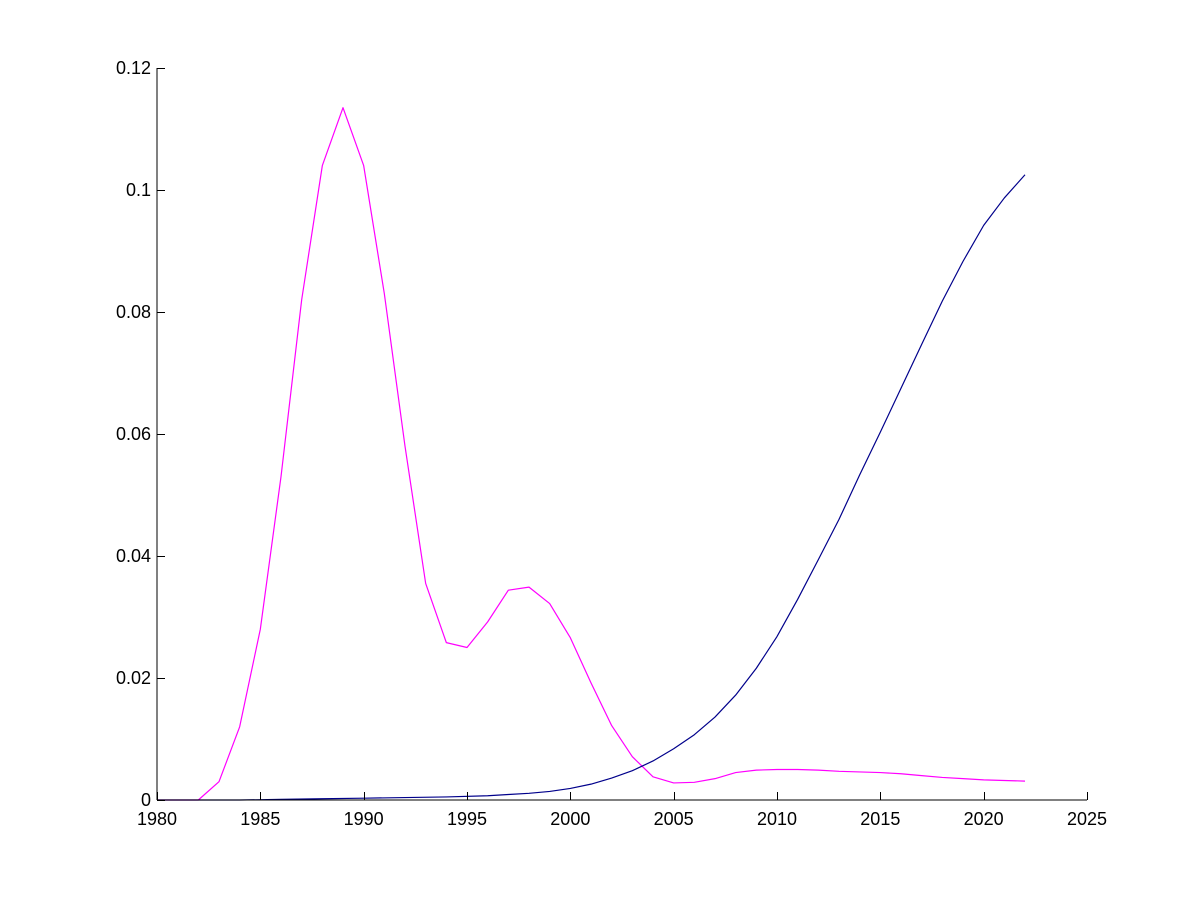 This screenshot has width=1200, height=900. I want to click on x-tick-label: 2010, so click(777, 819).